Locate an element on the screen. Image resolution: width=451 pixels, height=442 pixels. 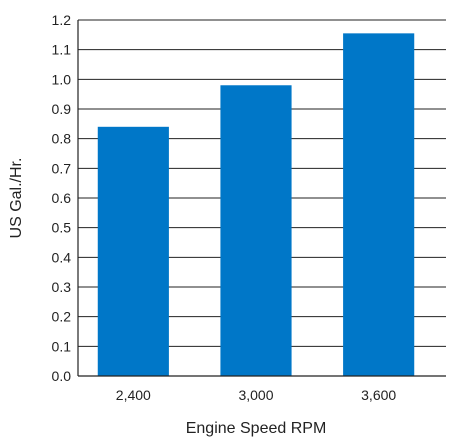
y-tick-label: 0.8 is located at coordinates (62, 139).